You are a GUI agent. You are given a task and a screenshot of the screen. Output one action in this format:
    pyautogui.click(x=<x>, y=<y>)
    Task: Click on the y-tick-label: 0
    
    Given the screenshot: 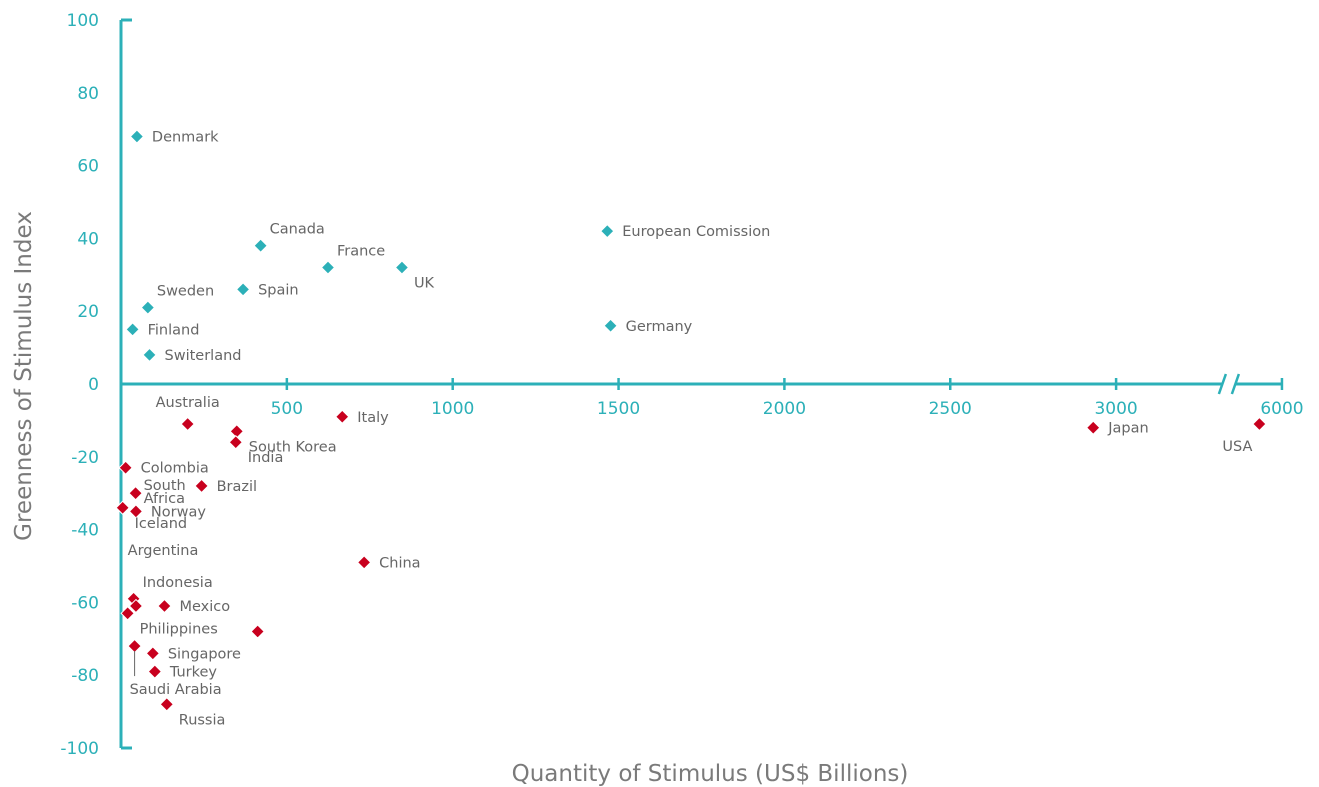 What is the action you would take?
    pyautogui.click(x=93, y=385)
    